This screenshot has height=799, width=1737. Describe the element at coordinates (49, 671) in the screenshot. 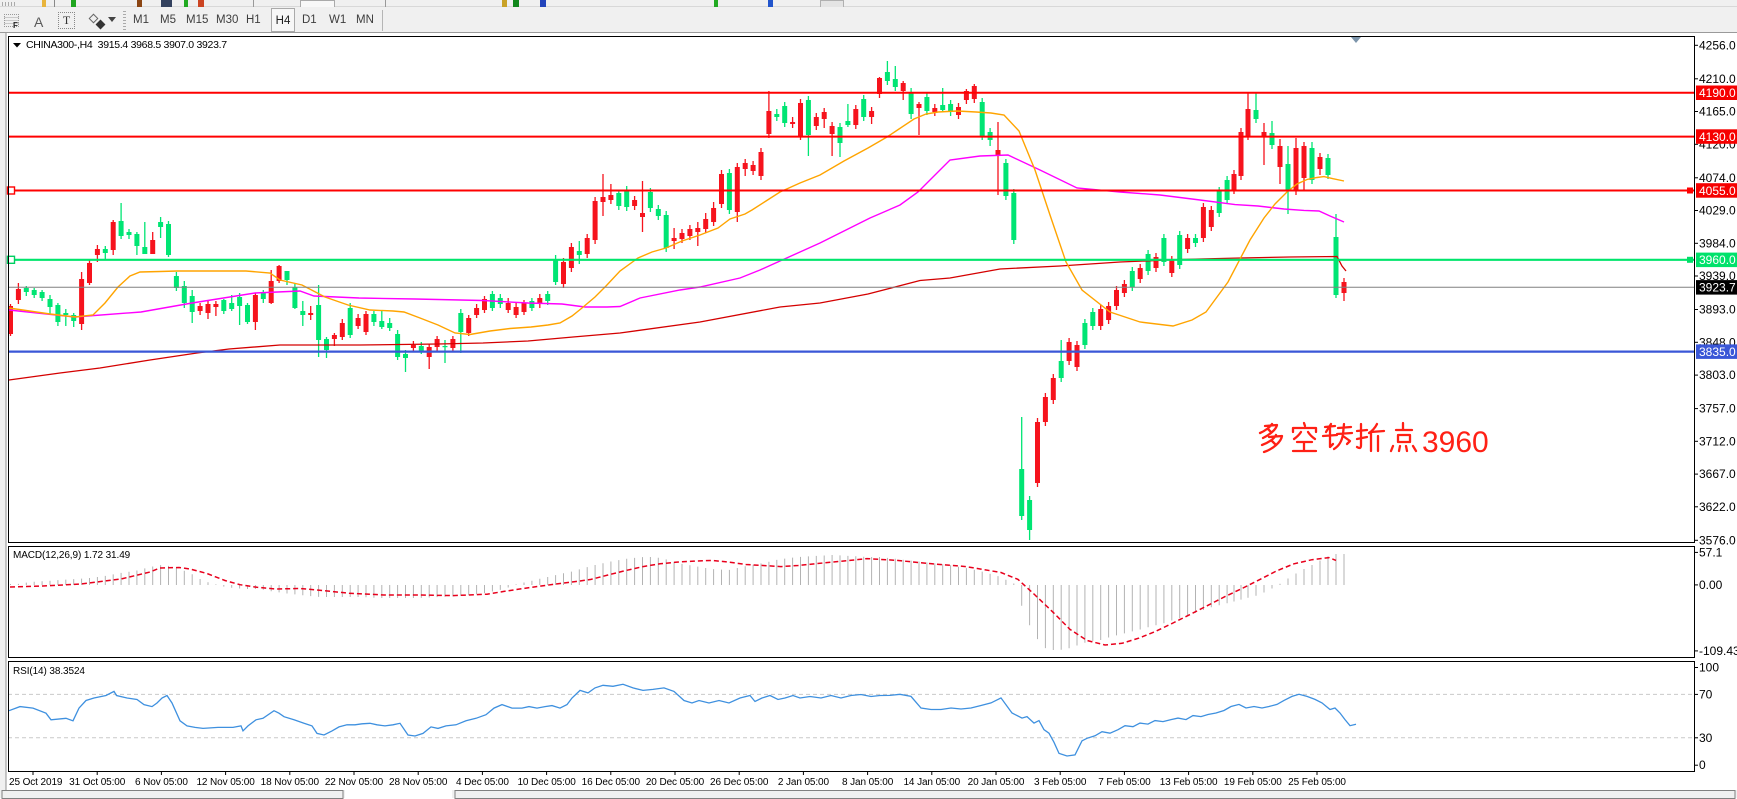

I see `svg-text: RSI(14) 38.3524` at that location.